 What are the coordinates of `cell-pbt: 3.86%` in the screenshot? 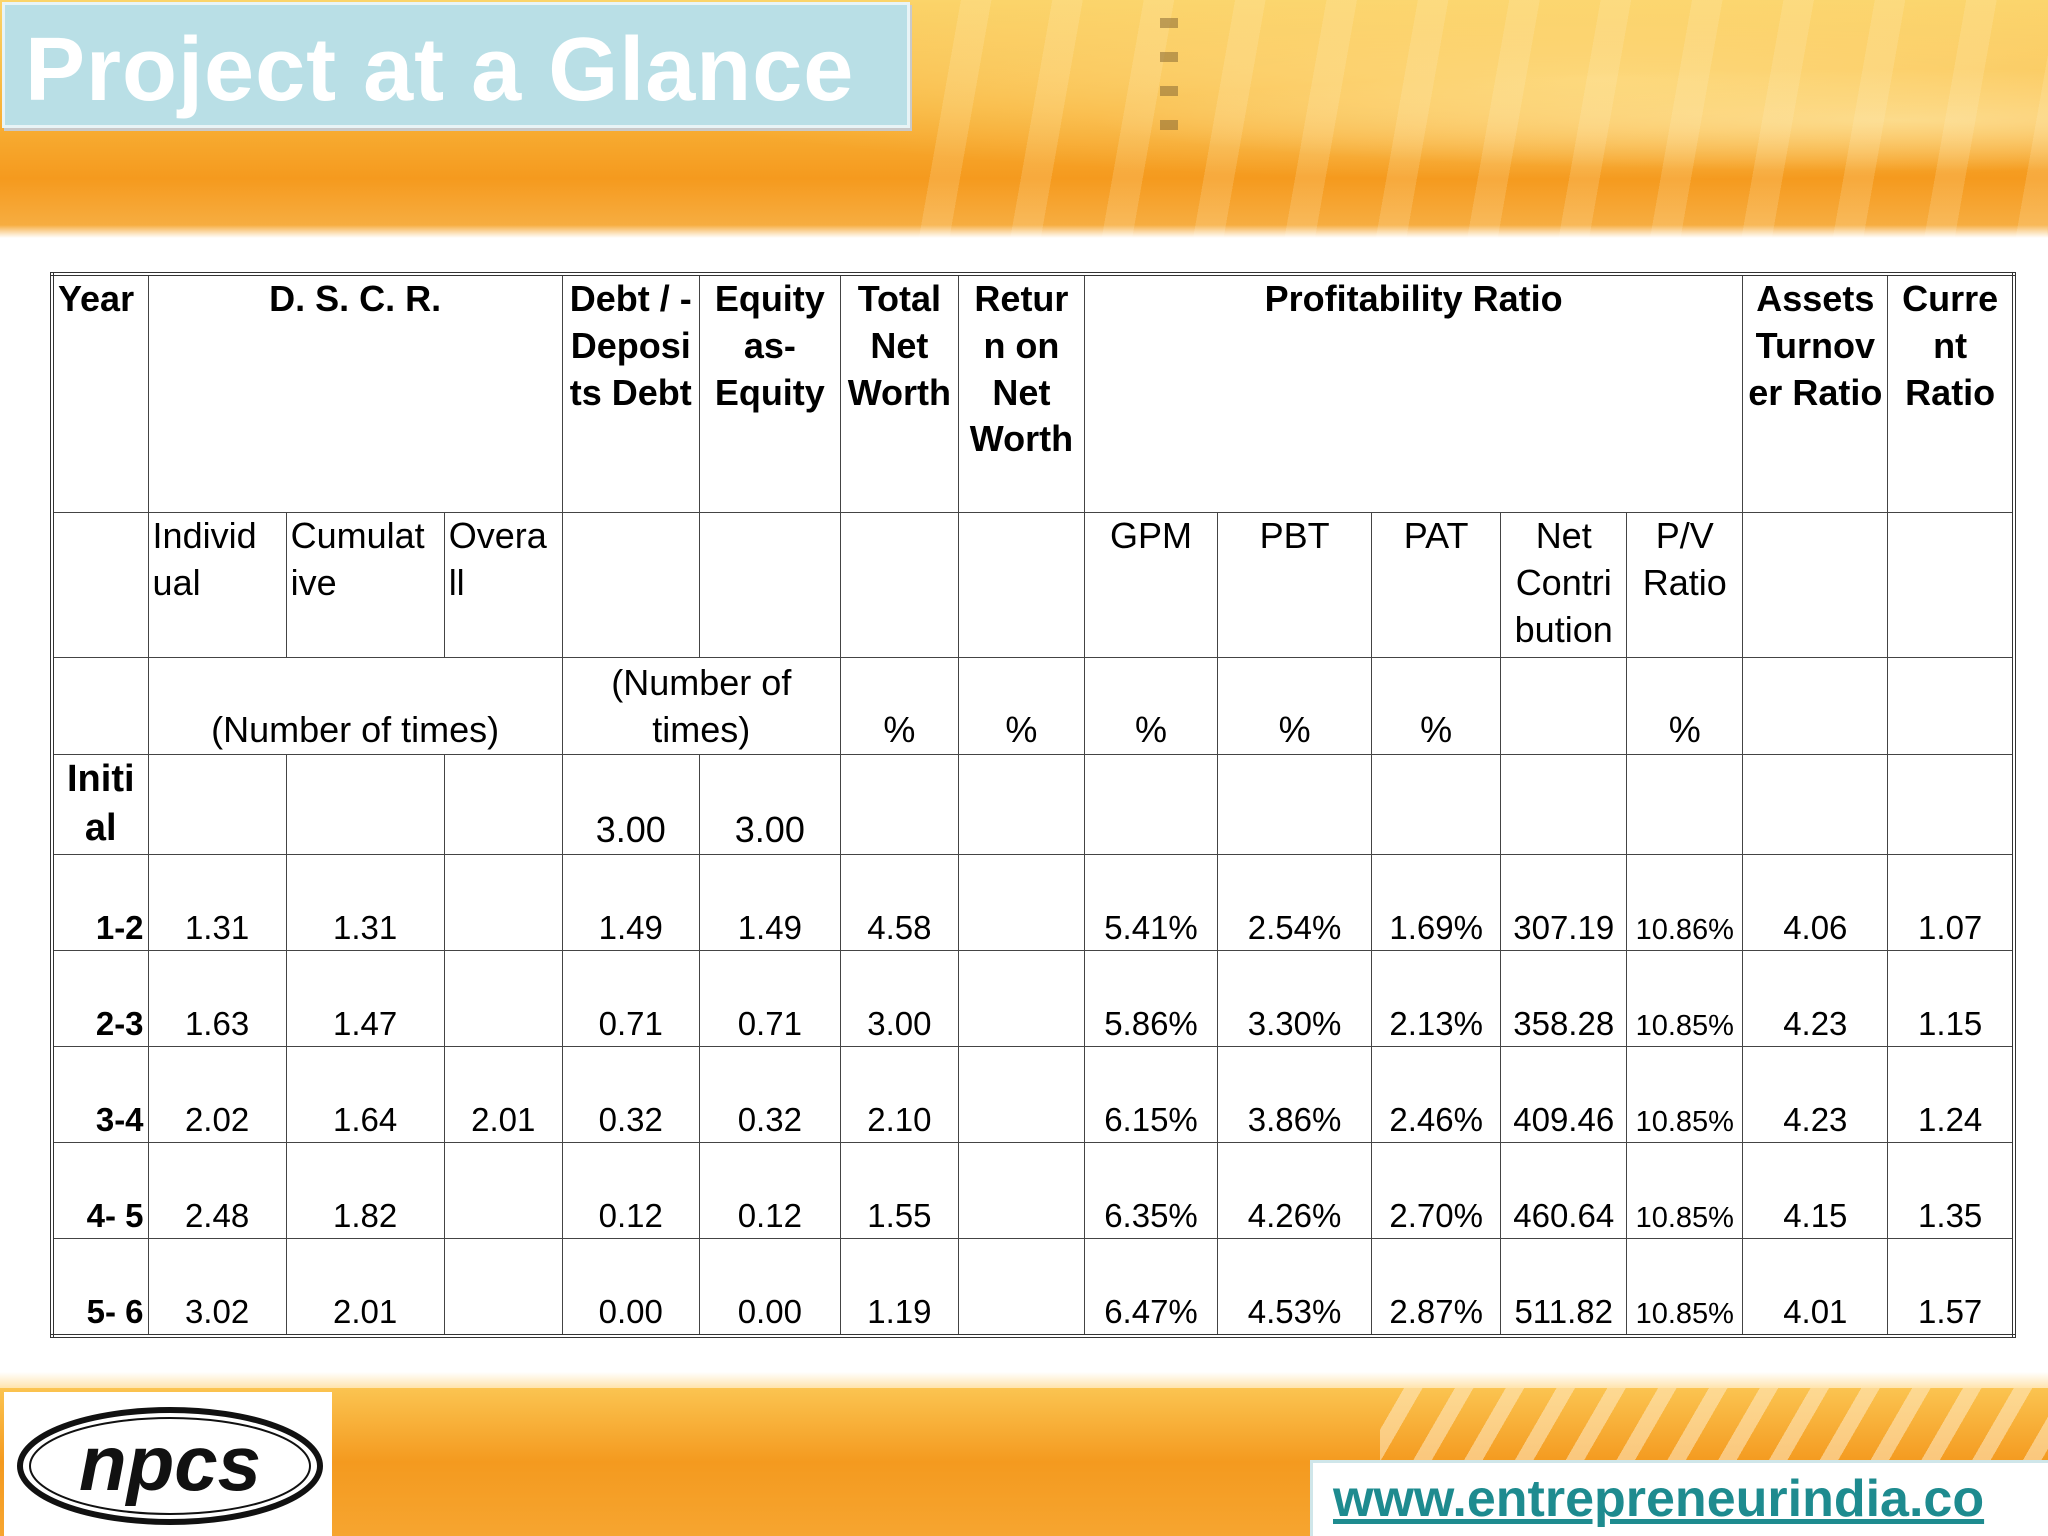 It's located at (1295, 1094).